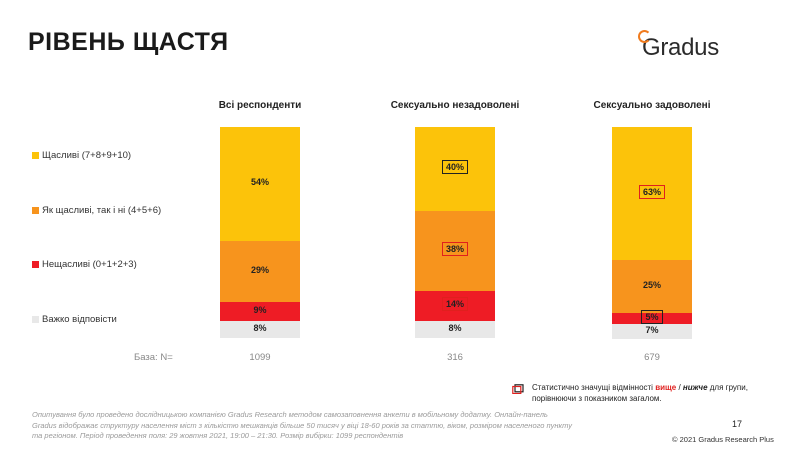 The image size is (800, 450). I want to click on bar-stack: 40% 38% 14% 8%, so click(455, 232).